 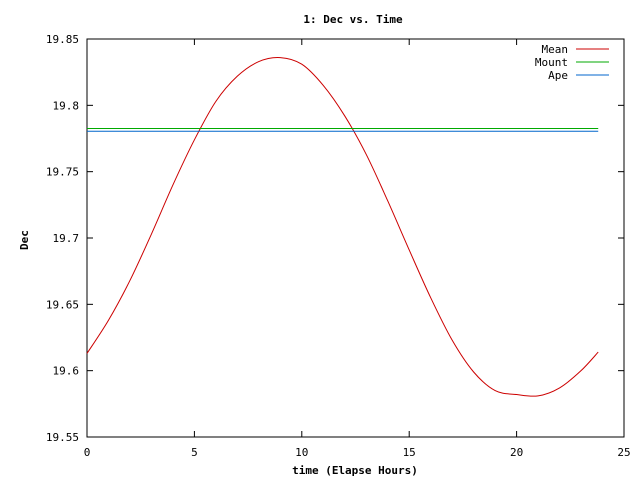 I want to click on legend-label-mean: Mean, so click(x=555, y=49).